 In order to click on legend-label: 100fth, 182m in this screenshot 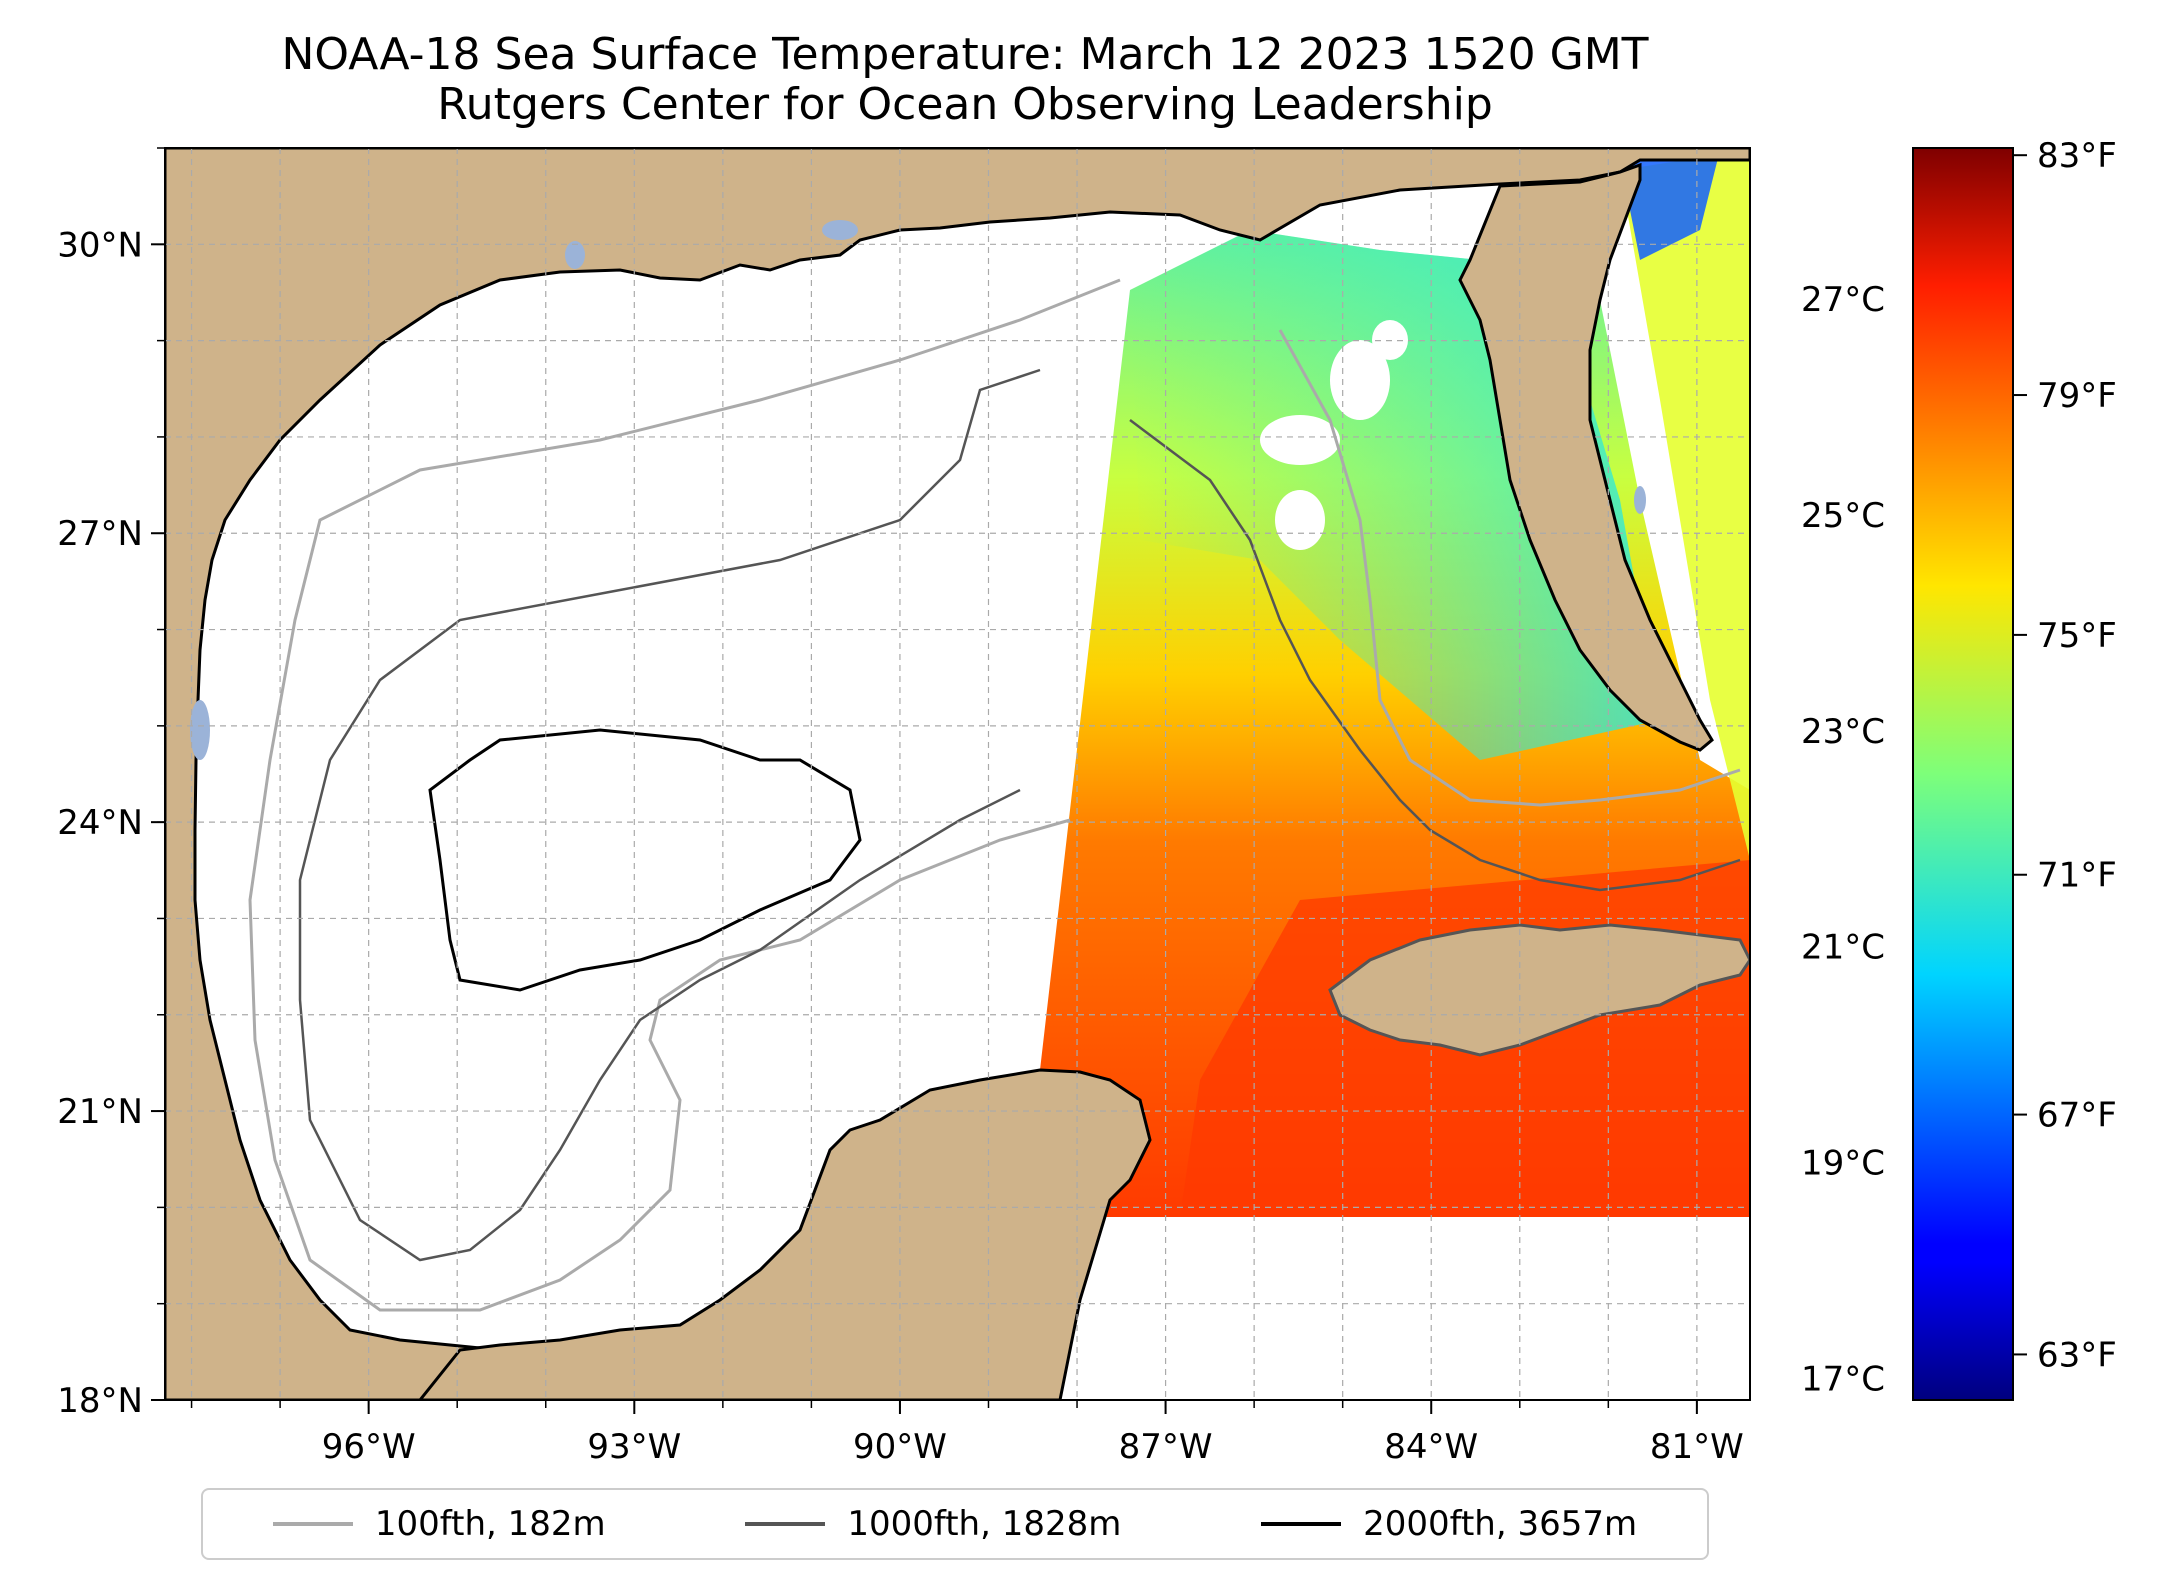, I will do `click(490, 1524)`.